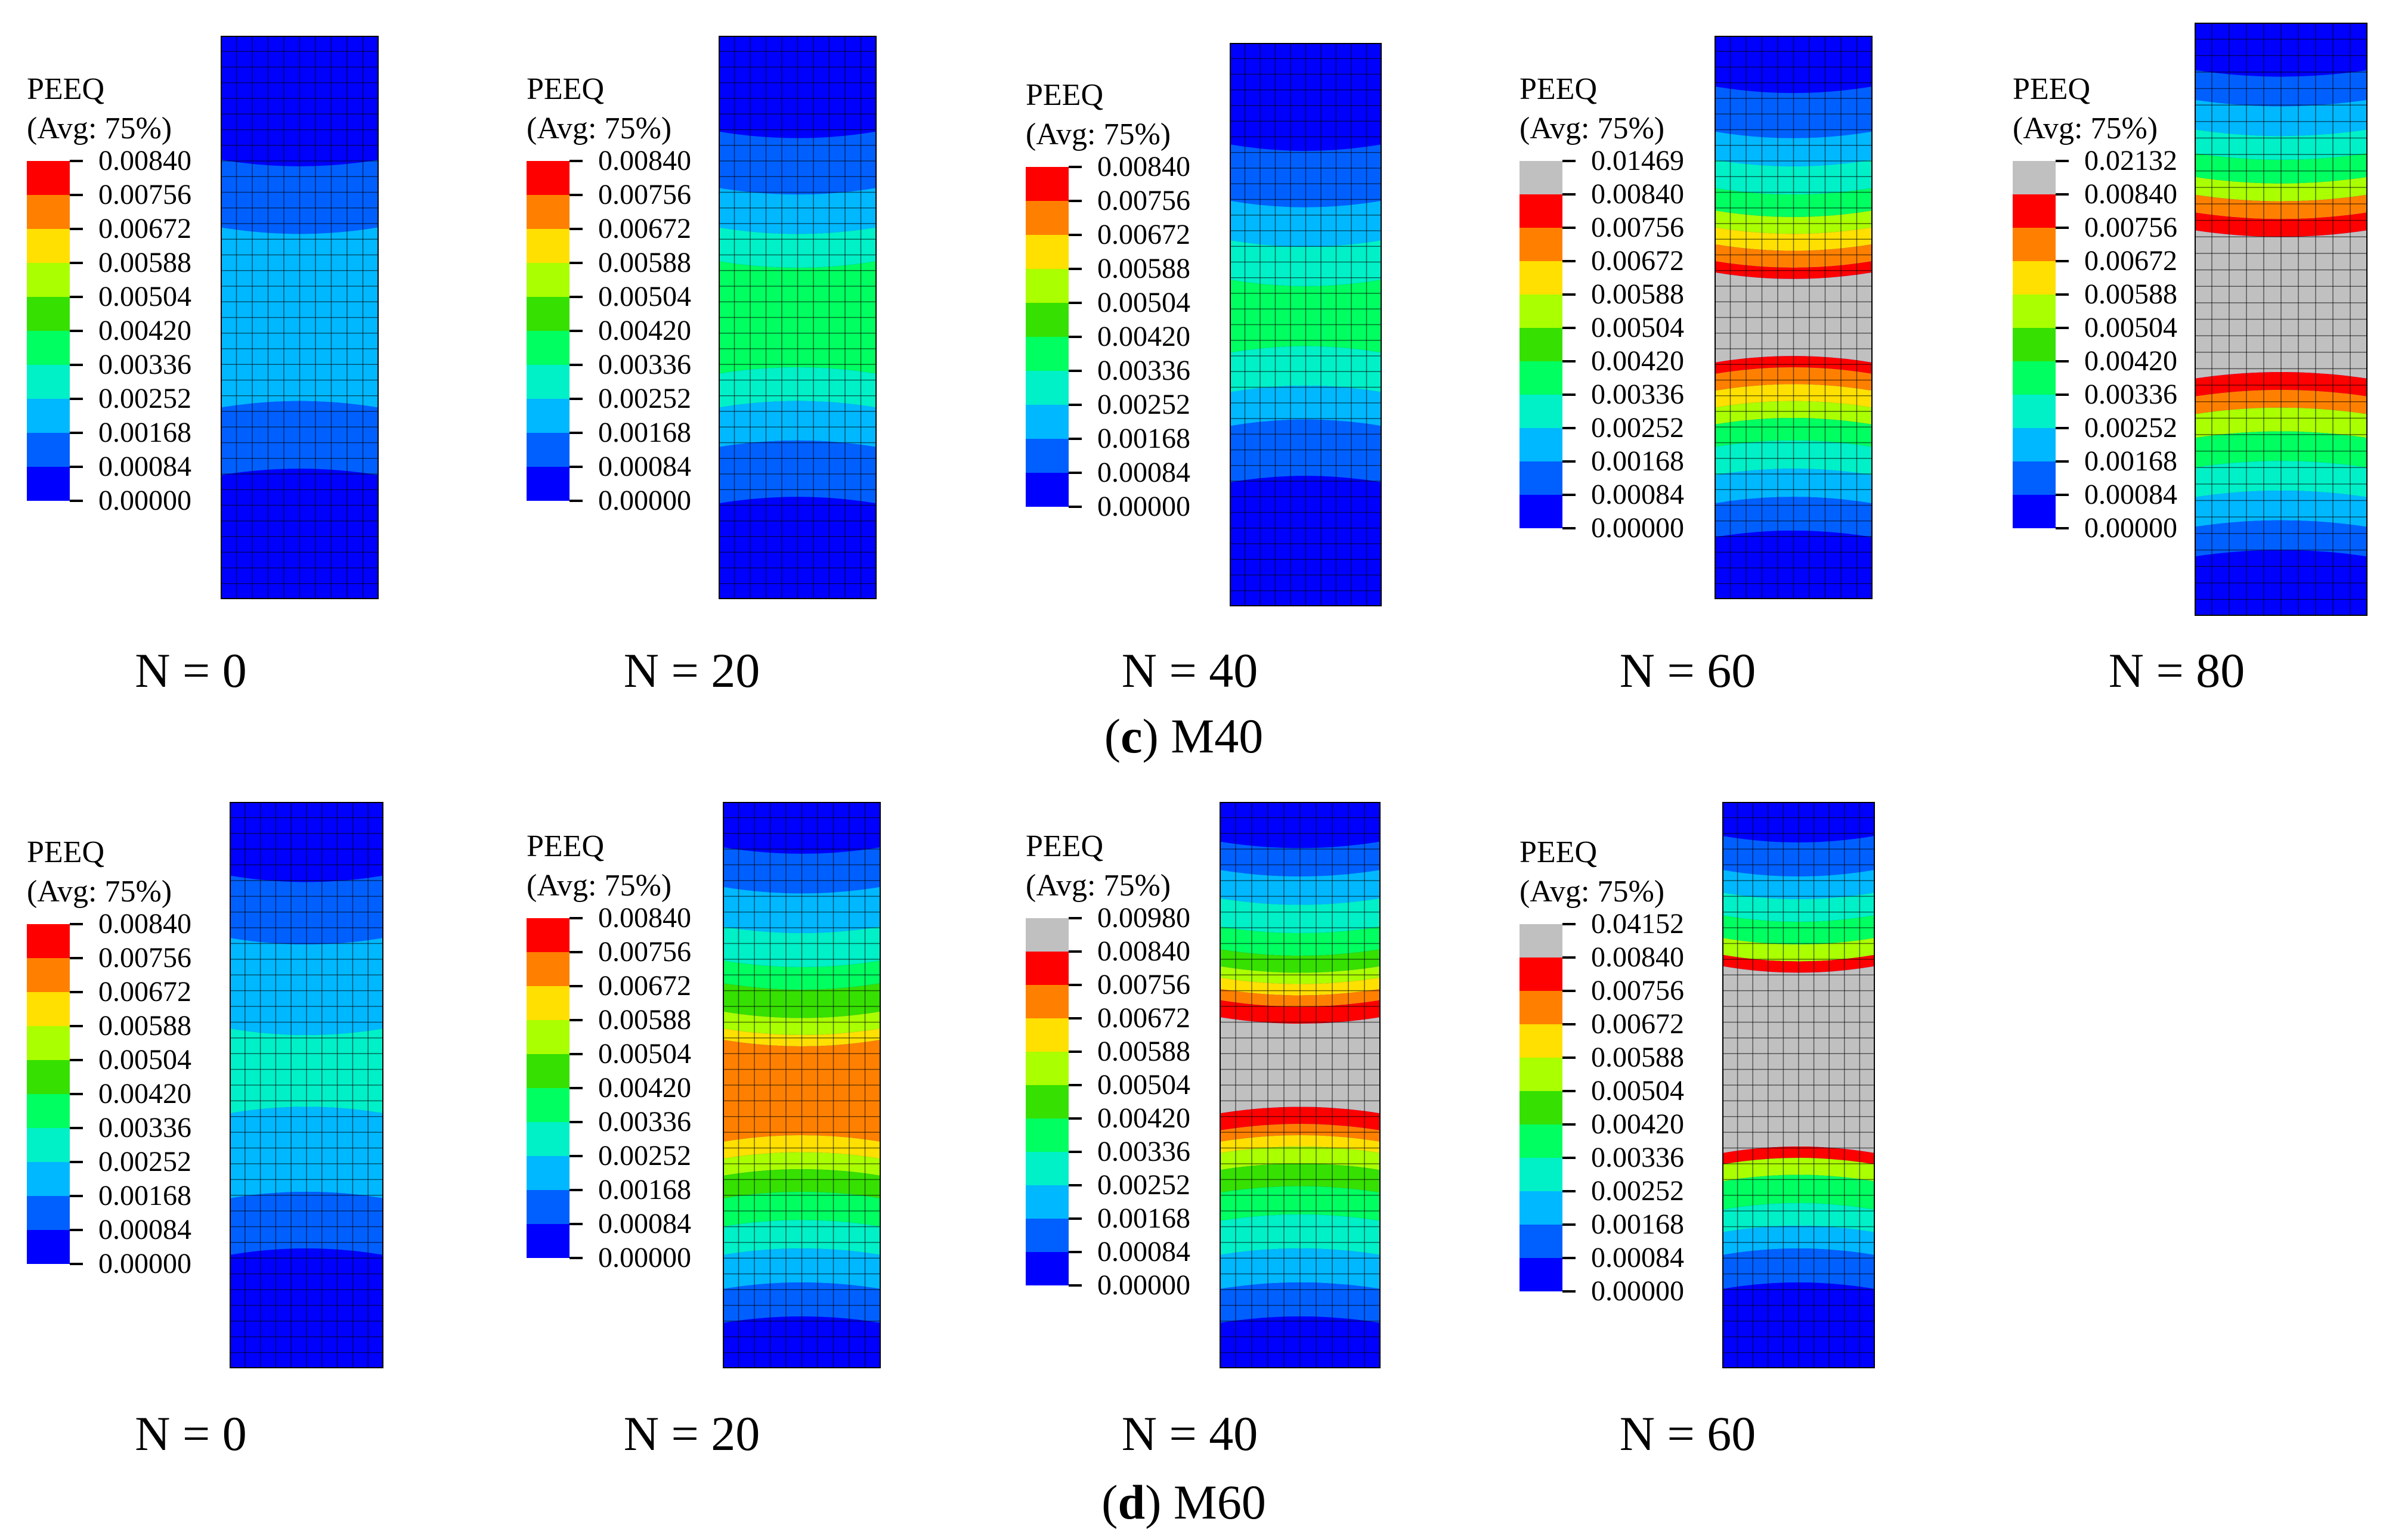 This screenshot has width=2386, height=1540. I want to click on legend-value: 0.00840, so click(1638, 194).